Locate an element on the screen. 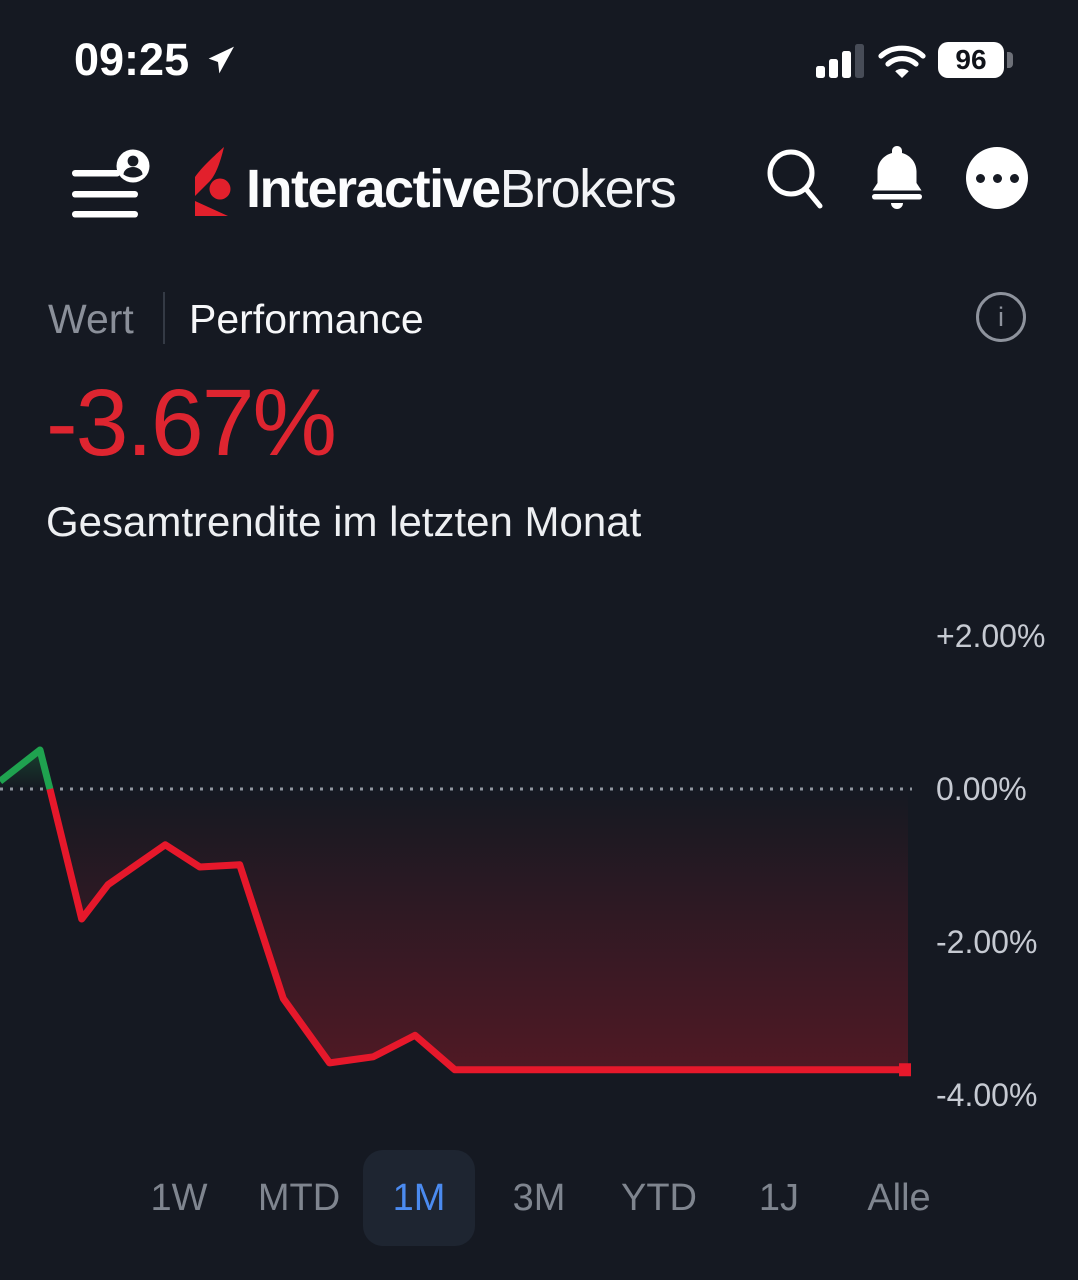 This screenshot has height=1280, width=1078. performance-caption: Gesamtrendite im letzten Monat is located at coordinates (344, 521).